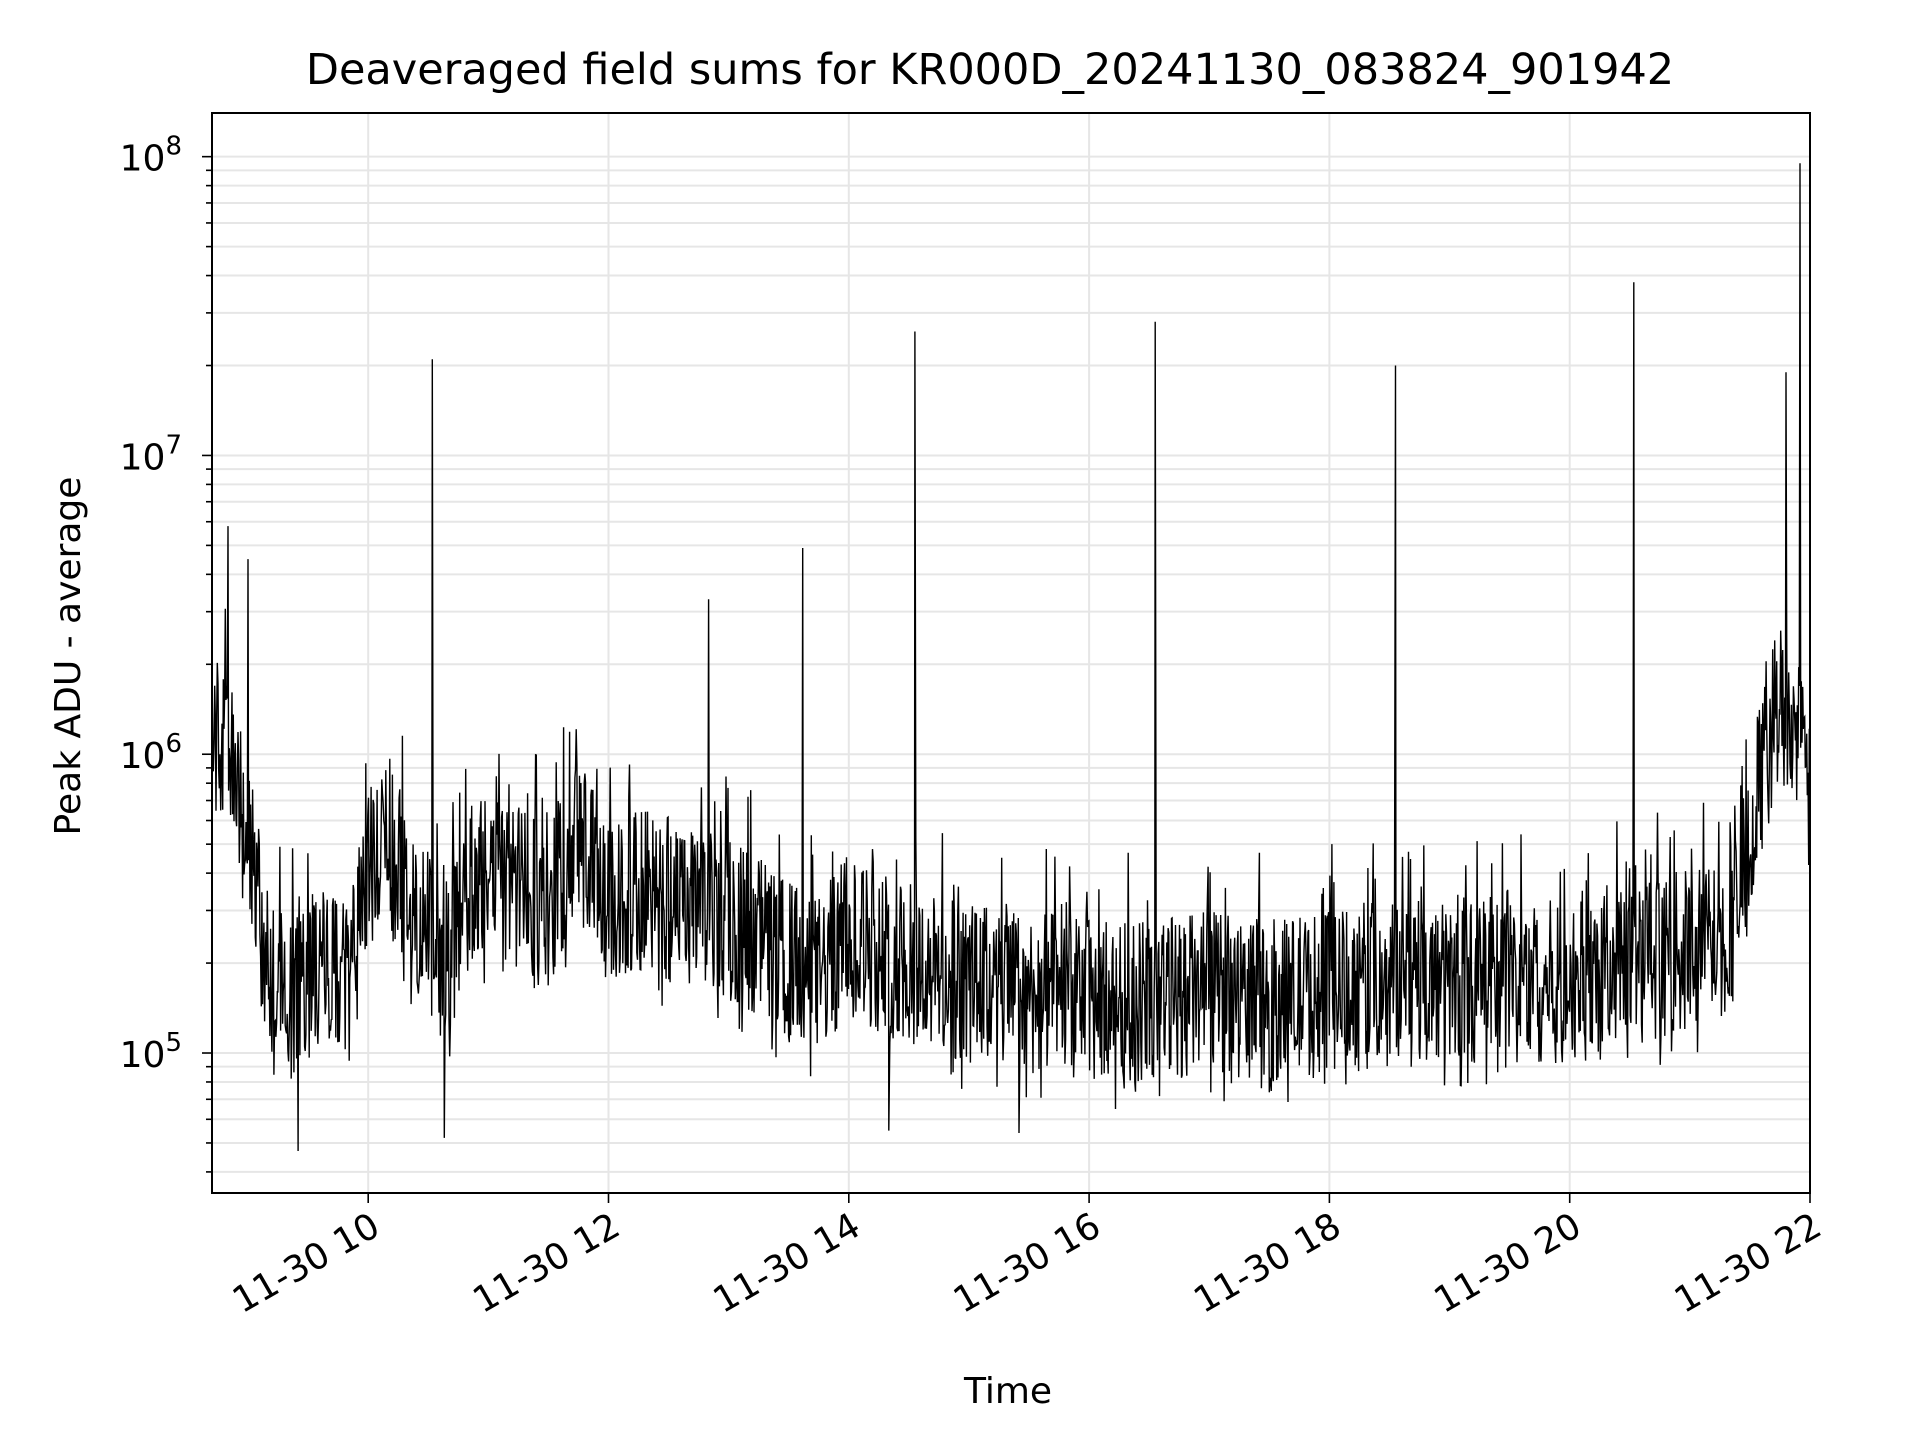 The image size is (1920, 1440). What do you see at coordinates (151, 753) in the screenshot?
I see `y-tick-label: 10⁶` at bounding box center [151, 753].